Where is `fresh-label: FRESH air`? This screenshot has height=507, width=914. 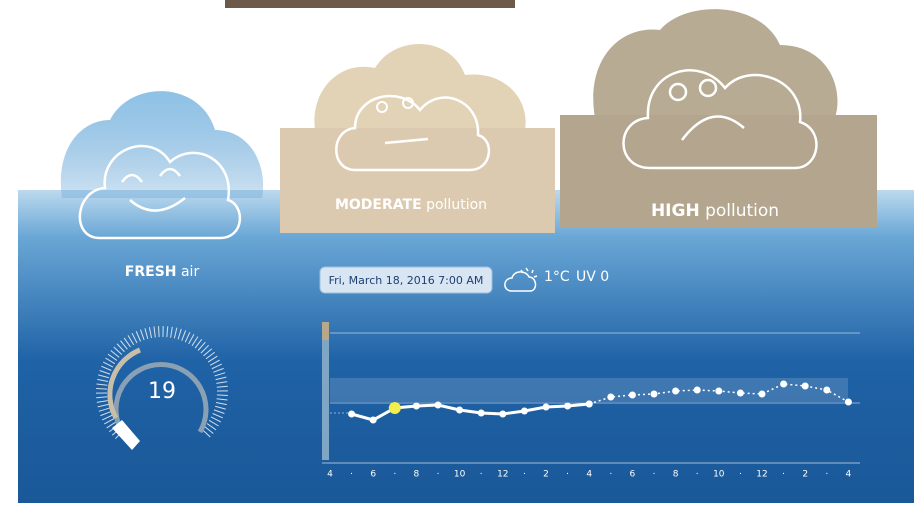
fresh-label: FRESH air is located at coordinates (162, 272).